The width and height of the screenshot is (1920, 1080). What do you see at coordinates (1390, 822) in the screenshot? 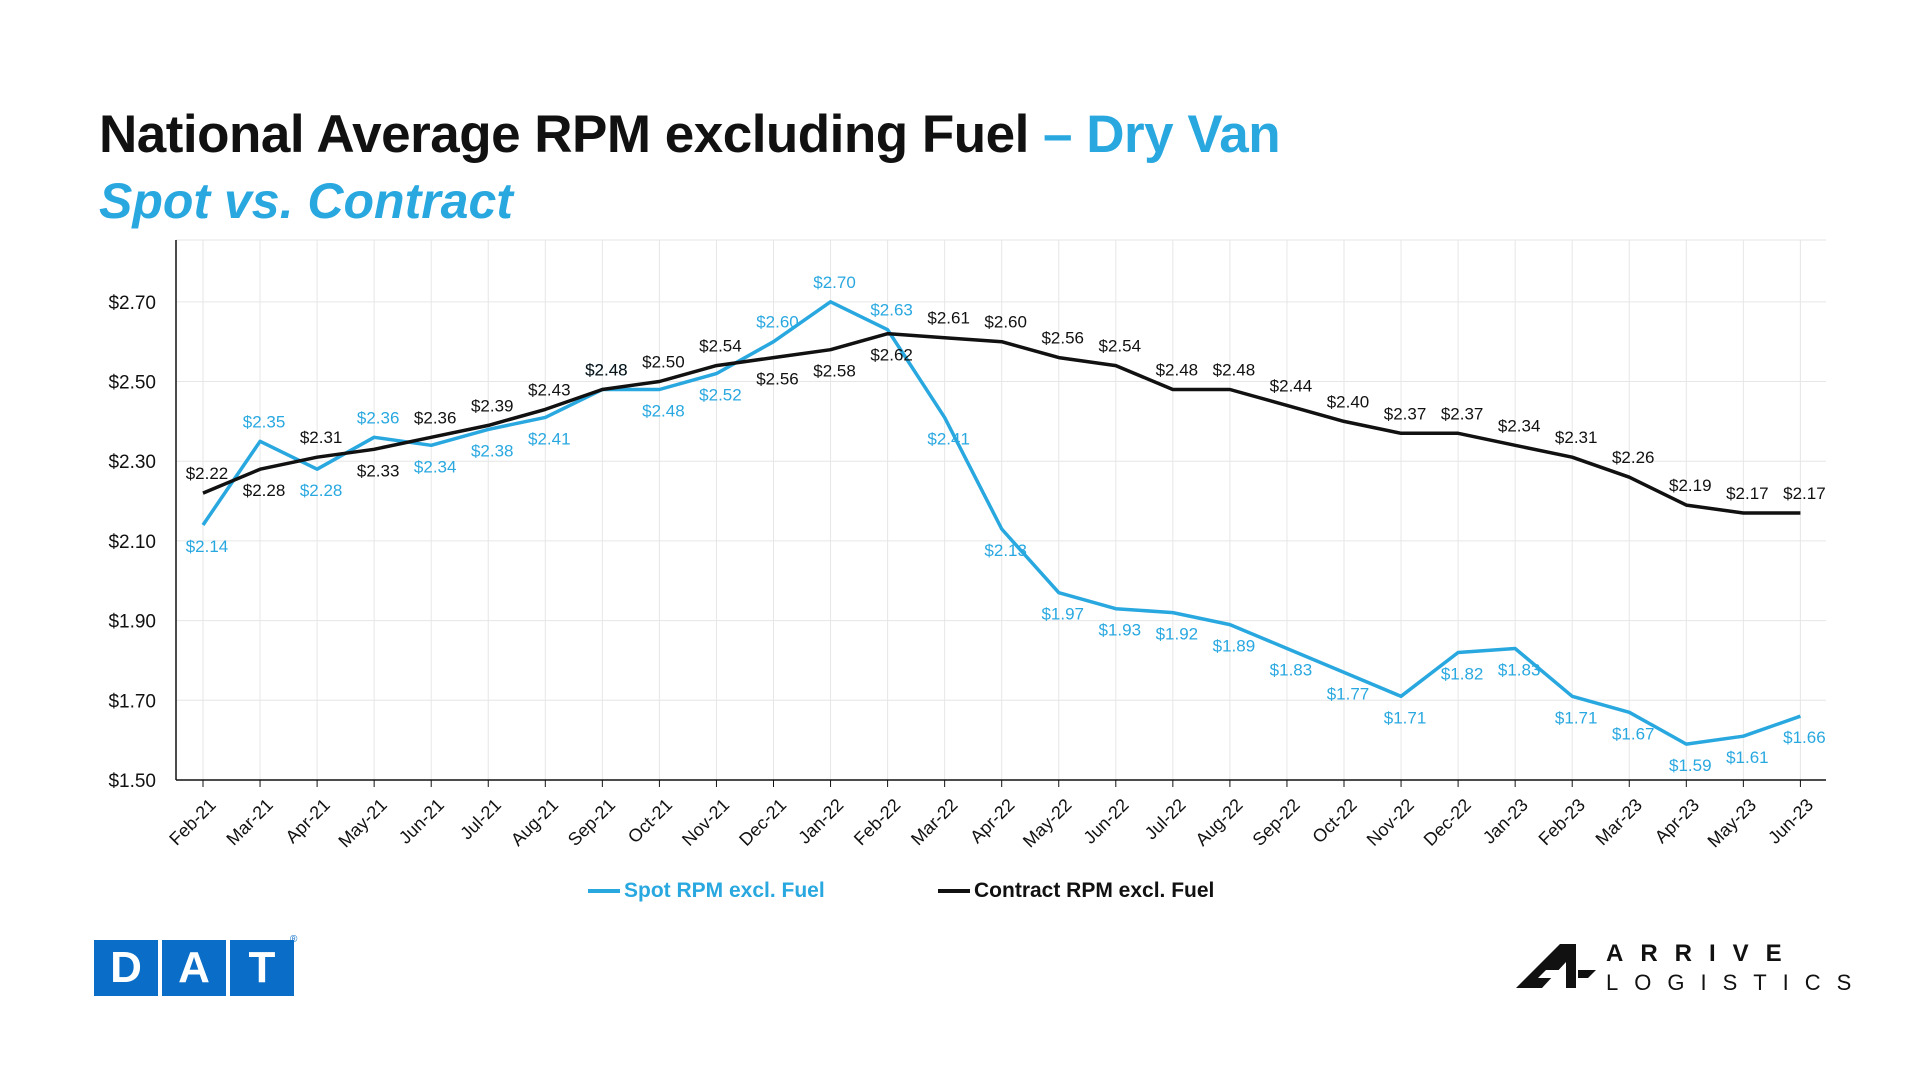
I see `x-tick-label: Nov-22` at bounding box center [1390, 822].